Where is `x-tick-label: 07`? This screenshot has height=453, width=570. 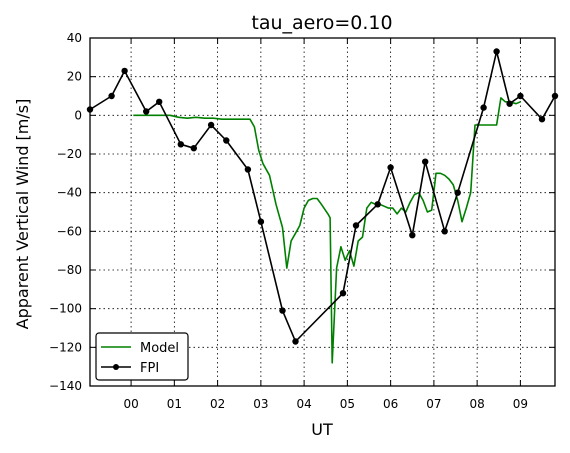 x-tick-label: 07 is located at coordinates (433, 404).